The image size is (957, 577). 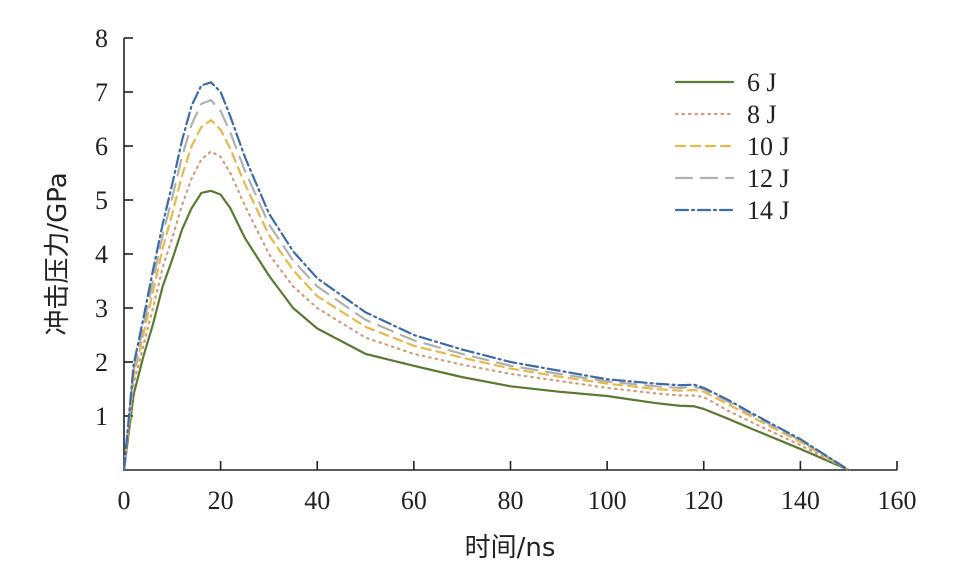 I want to click on legend-label: 12 J, so click(x=768, y=178).